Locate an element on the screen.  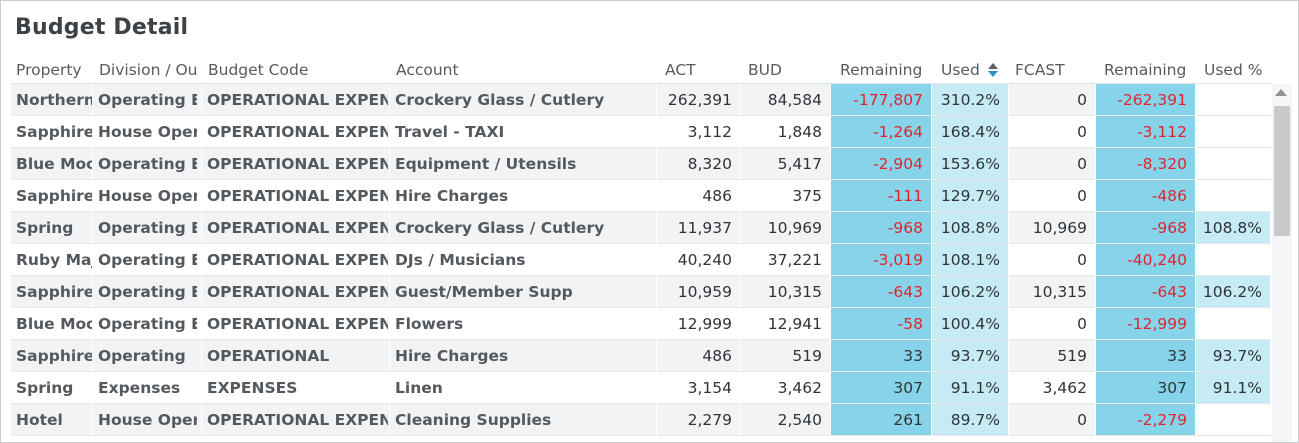
cell-remaining: -177,807 is located at coordinates (881, 100).